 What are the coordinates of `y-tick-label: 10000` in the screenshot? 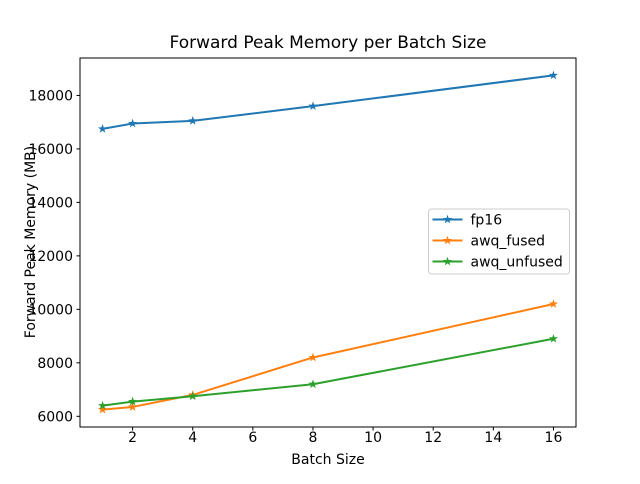 It's located at (50, 310).